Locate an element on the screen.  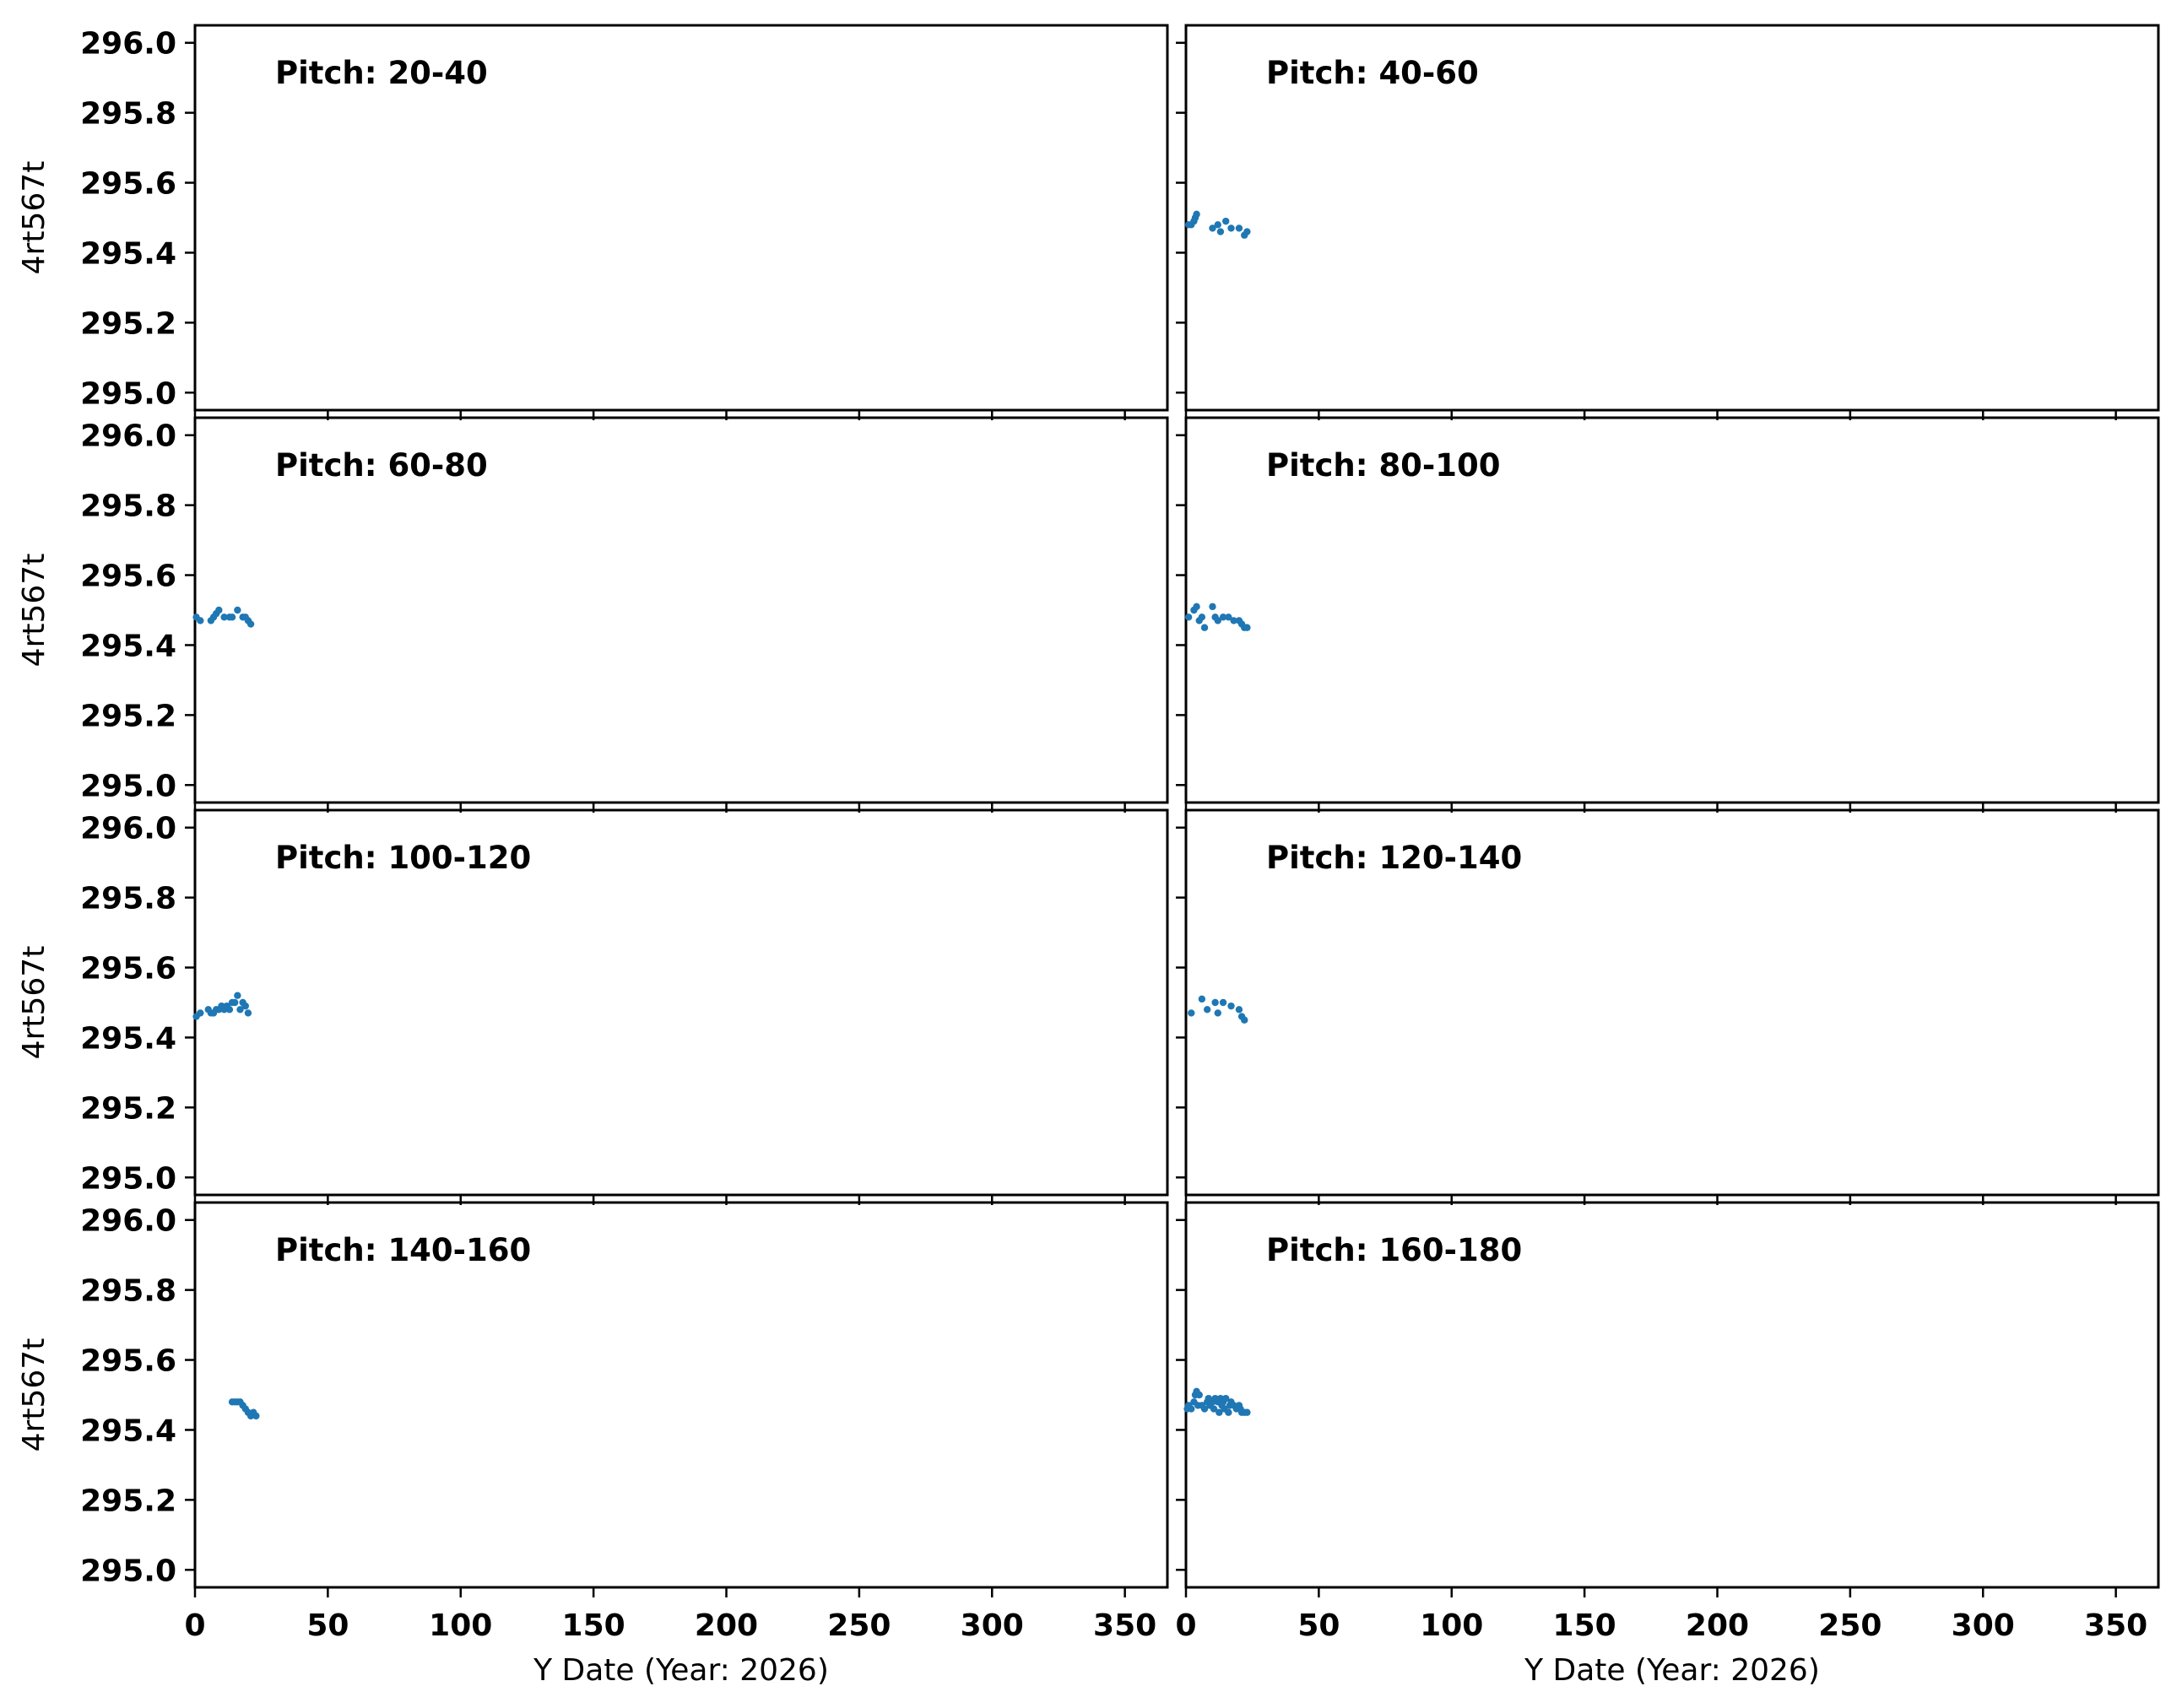
panel-1-frame is located at coordinates (681, 218).